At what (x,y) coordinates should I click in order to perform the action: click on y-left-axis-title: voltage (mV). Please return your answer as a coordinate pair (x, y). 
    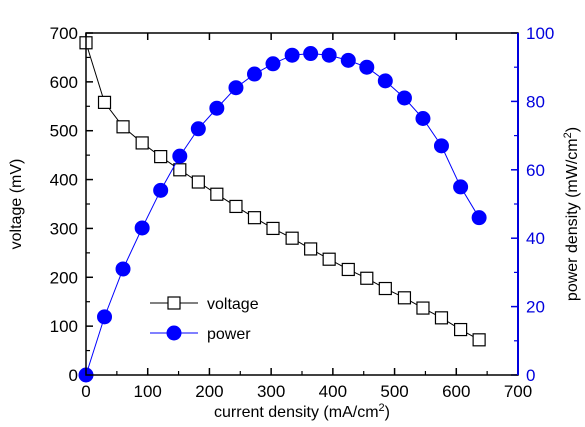
    Looking at the image, I should click on (16, 204).